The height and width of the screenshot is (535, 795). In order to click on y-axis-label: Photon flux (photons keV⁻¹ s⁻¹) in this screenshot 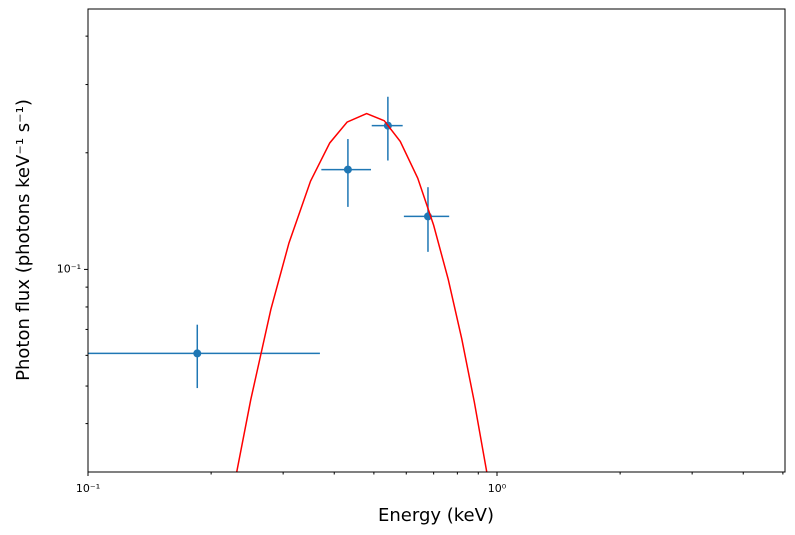, I will do `click(23, 240)`.